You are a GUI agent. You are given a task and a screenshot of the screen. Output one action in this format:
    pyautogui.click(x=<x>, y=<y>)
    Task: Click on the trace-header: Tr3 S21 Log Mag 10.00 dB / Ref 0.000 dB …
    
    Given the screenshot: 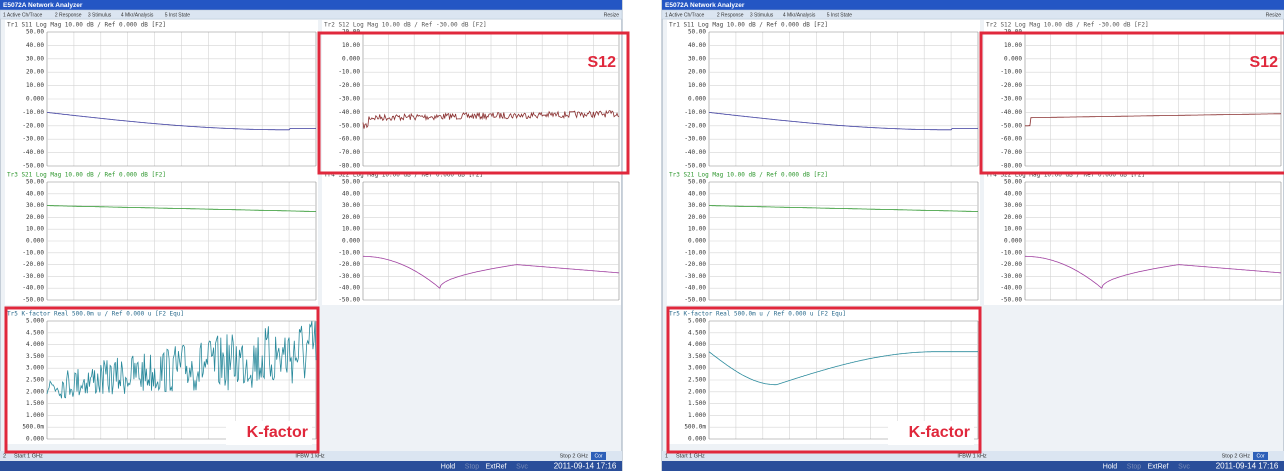 What is the action you would take?
    pyautogui.click(x=86, y=175)
    